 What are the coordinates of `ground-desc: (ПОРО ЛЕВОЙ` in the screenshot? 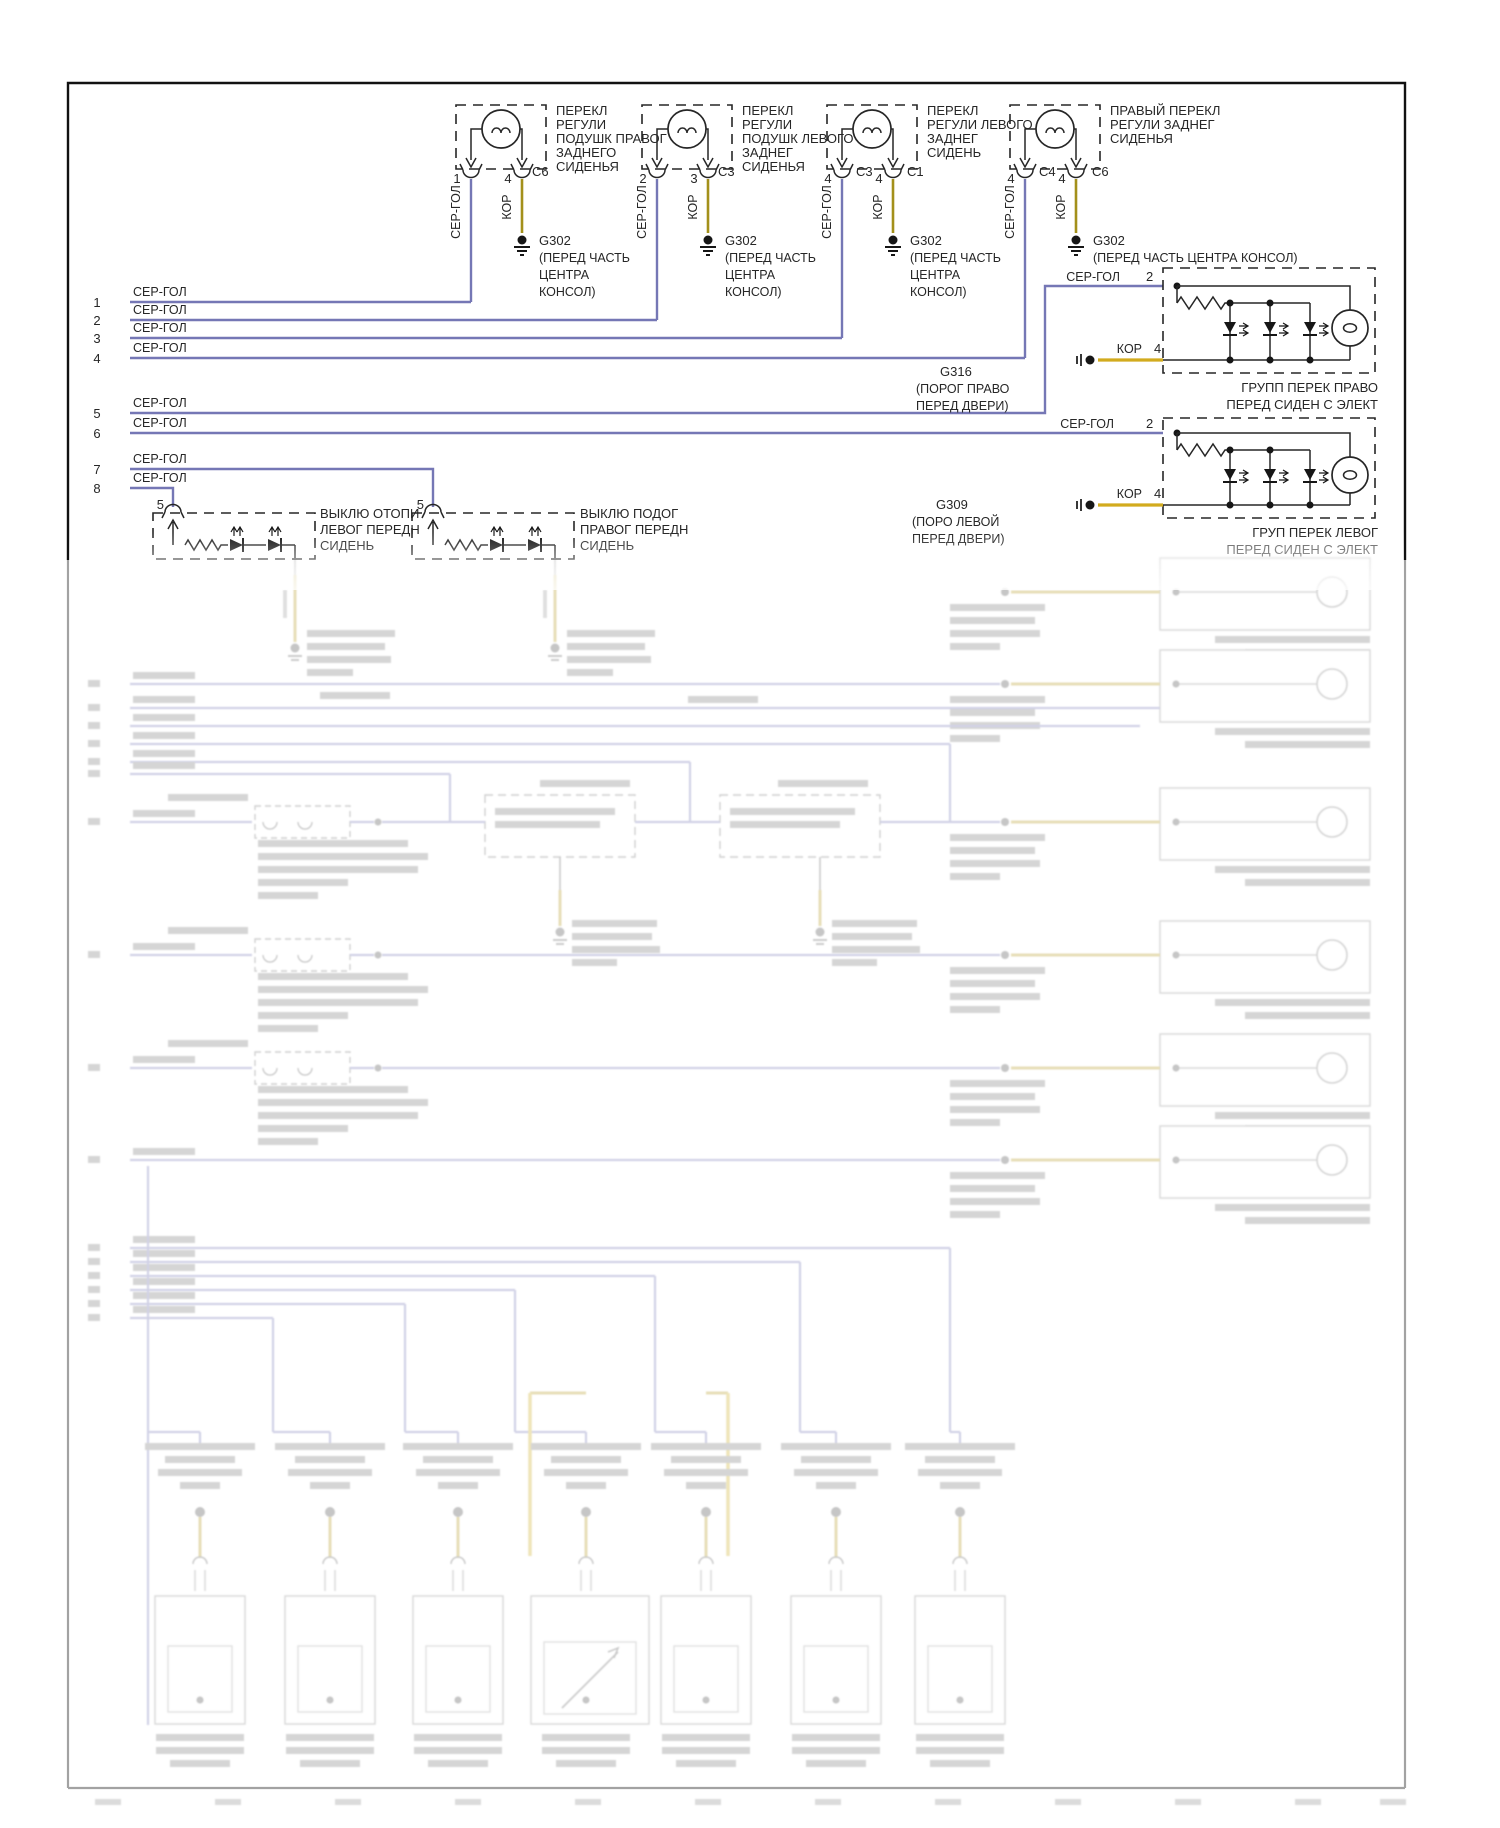 It's located at (955, 521).